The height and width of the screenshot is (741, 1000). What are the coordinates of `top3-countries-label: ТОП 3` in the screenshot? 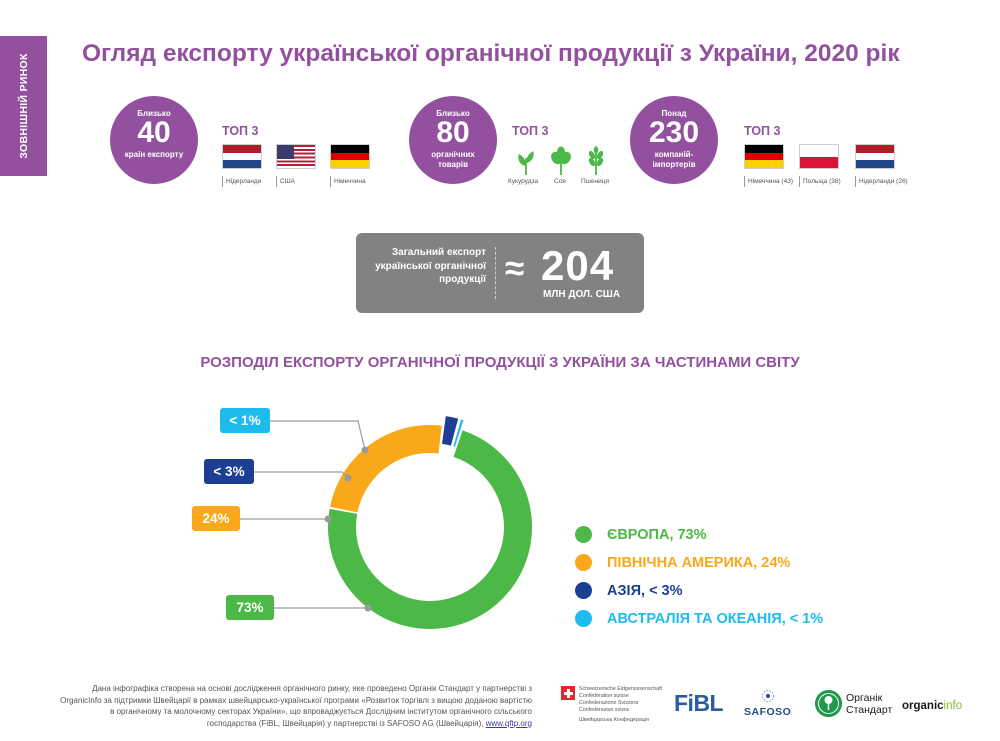 It's located at (240, 131).